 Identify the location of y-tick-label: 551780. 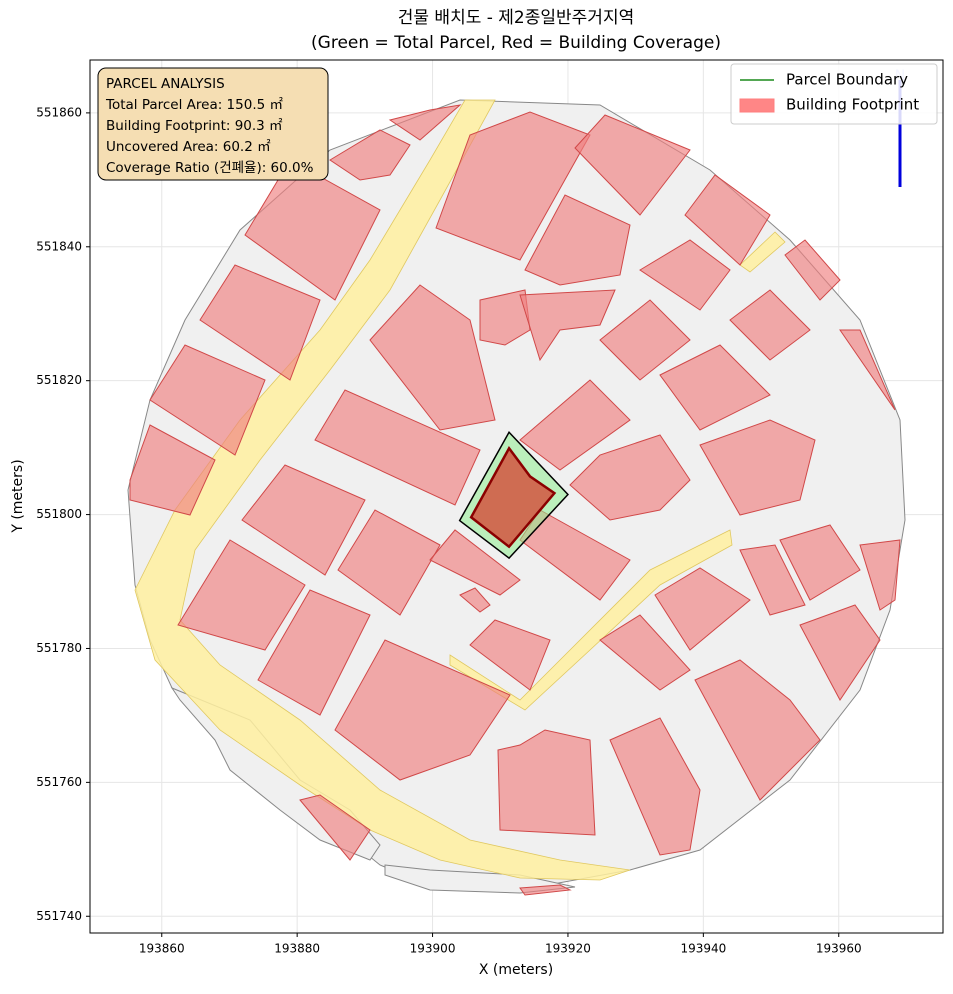
(59, 648).